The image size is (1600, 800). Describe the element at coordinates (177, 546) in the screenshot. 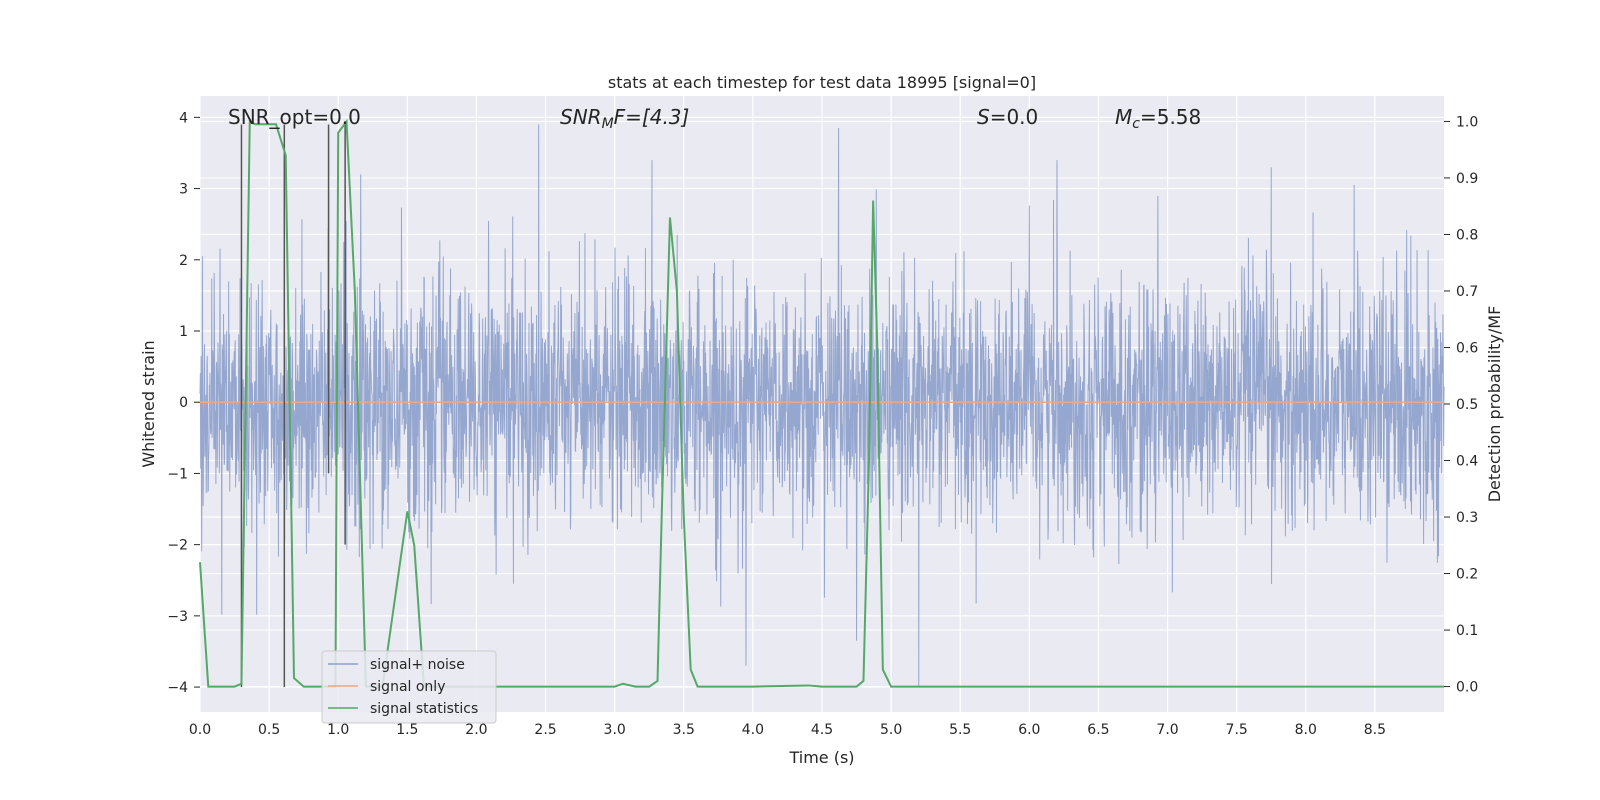

I see `y-tick-label: −2` at that location.